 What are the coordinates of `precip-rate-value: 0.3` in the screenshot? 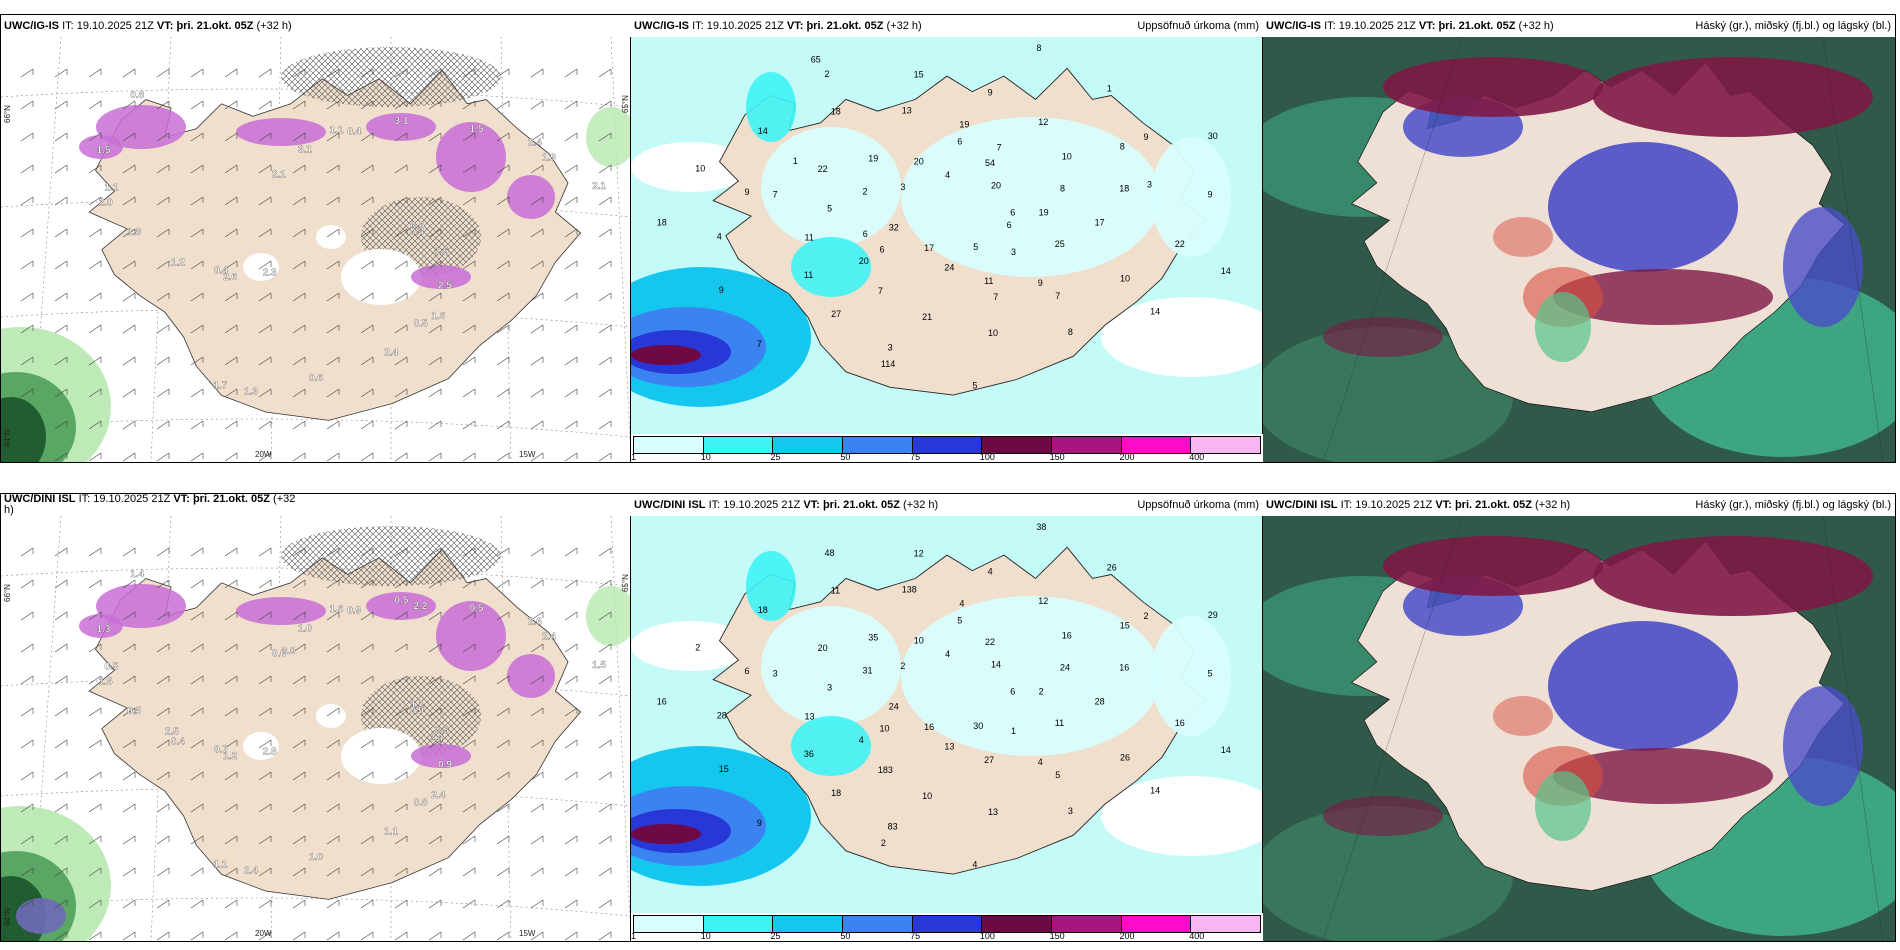 It's located at (417, 232).